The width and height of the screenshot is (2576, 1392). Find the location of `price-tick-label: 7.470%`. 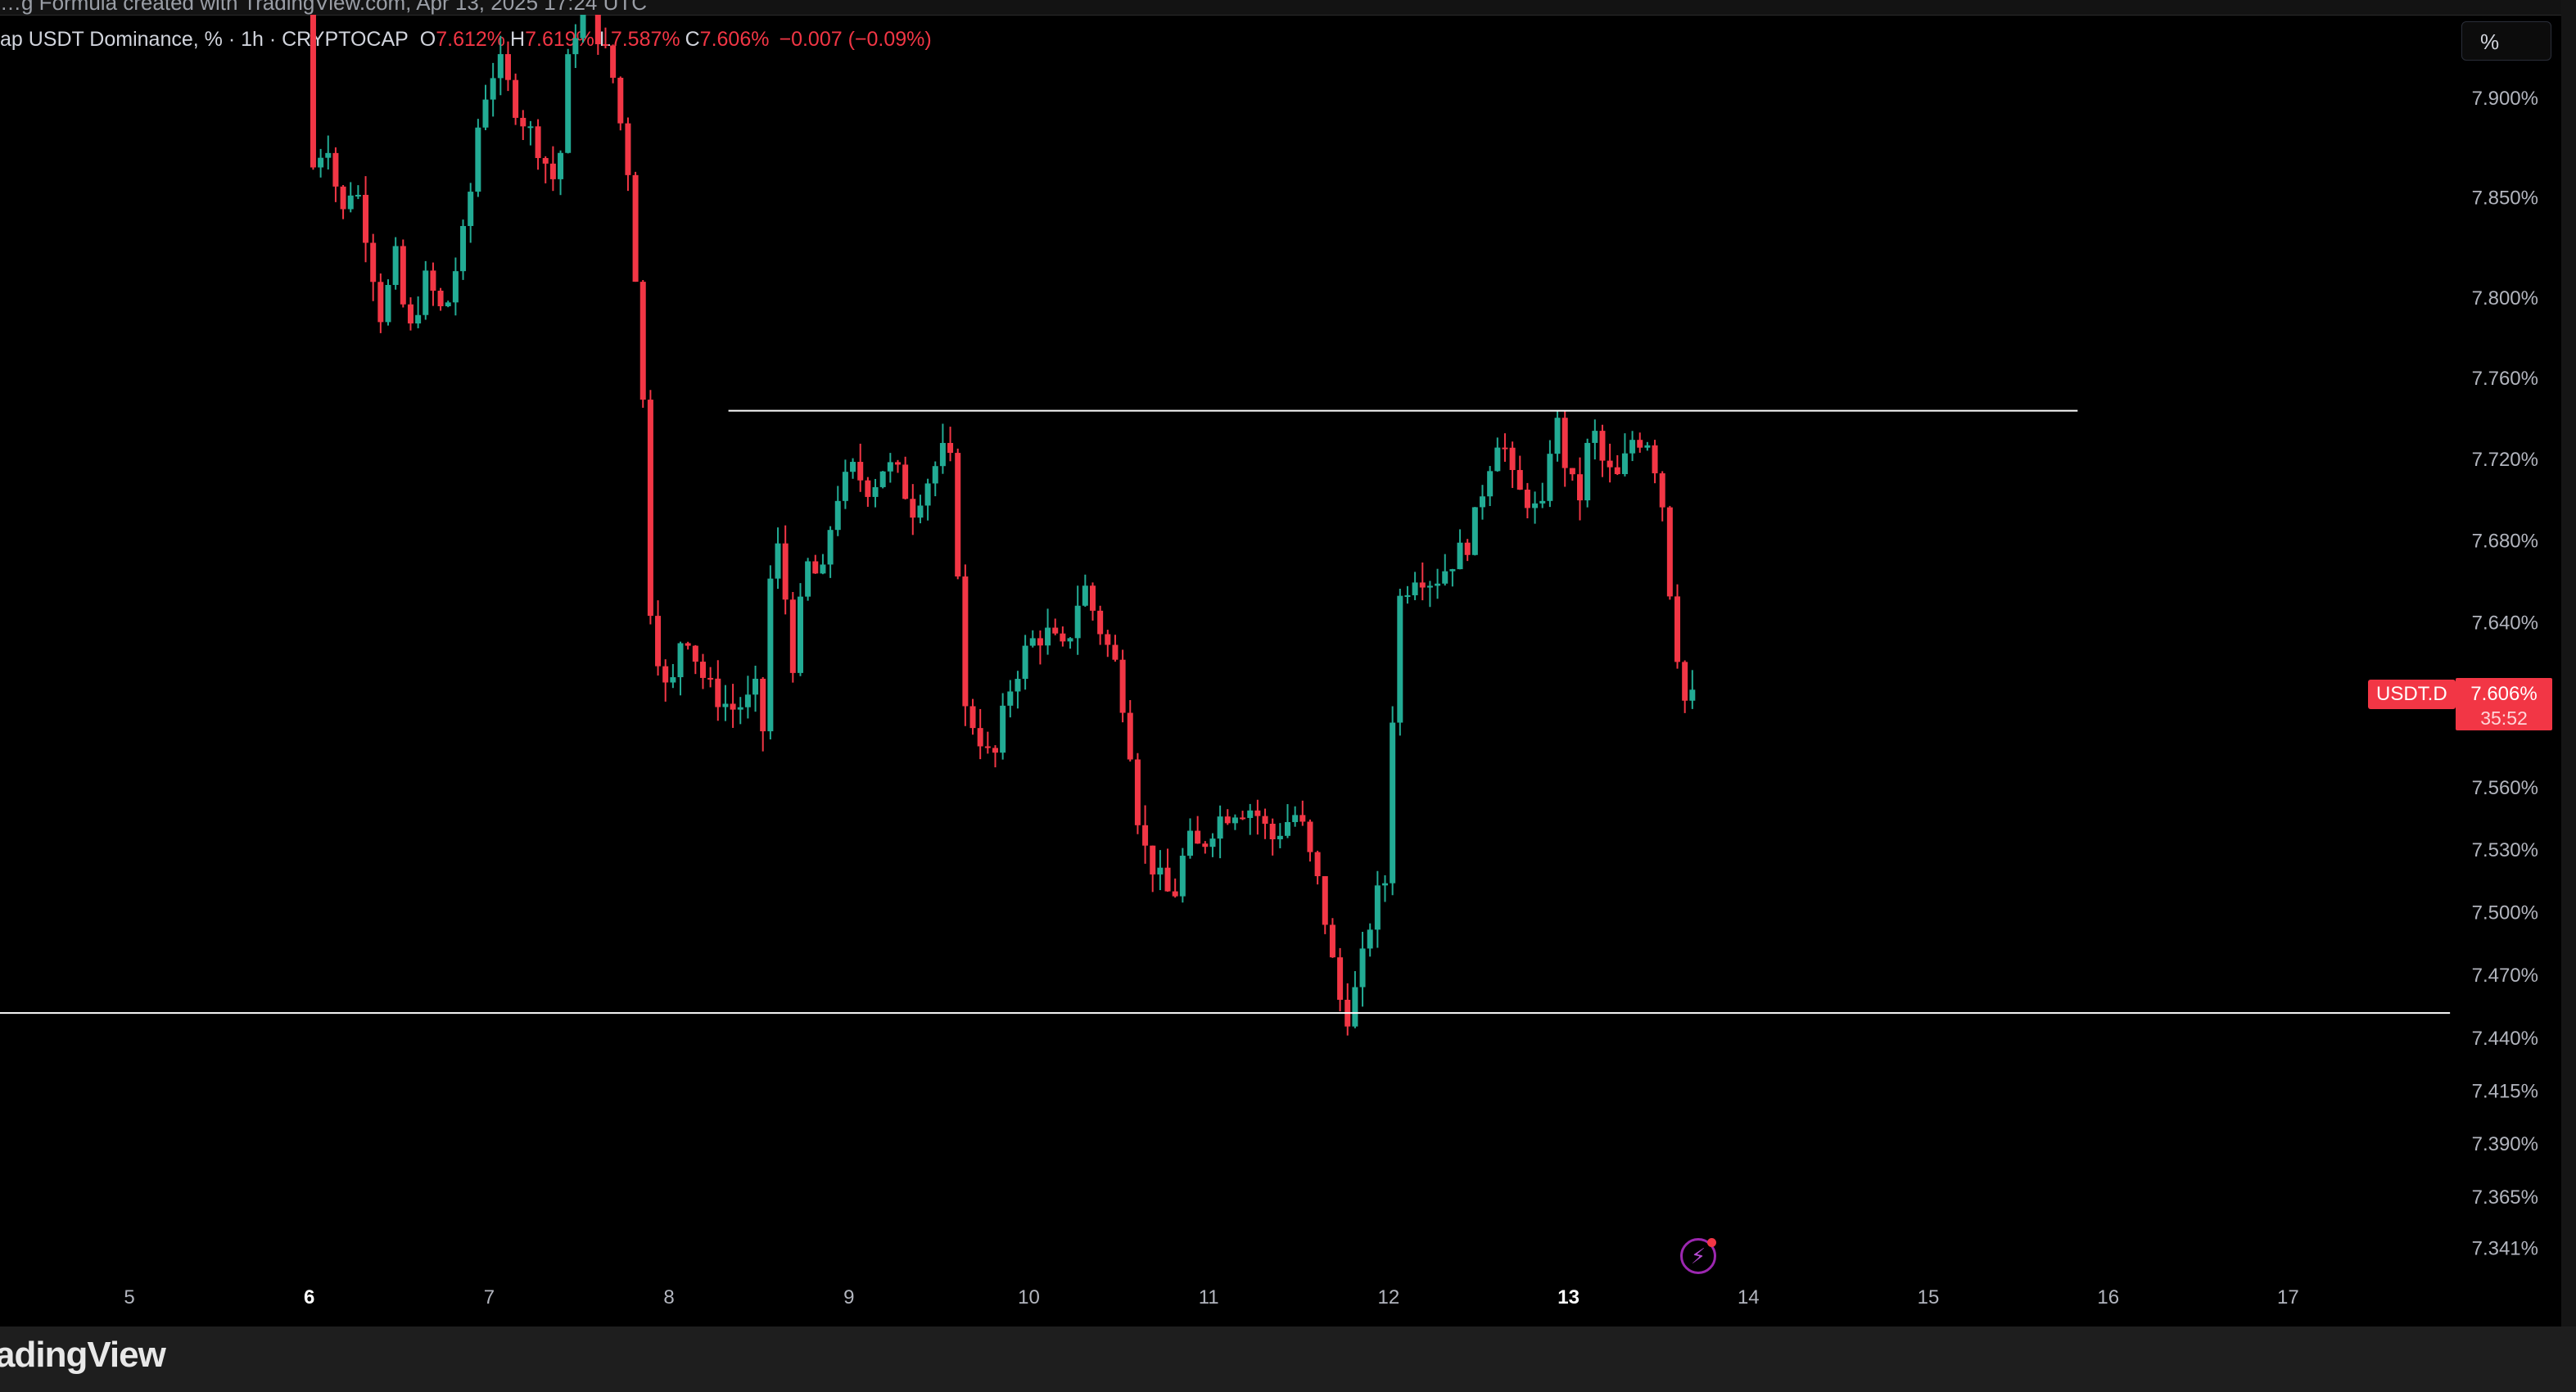

price-tick-label: 7.470% is located at coordinates (2505, 976).